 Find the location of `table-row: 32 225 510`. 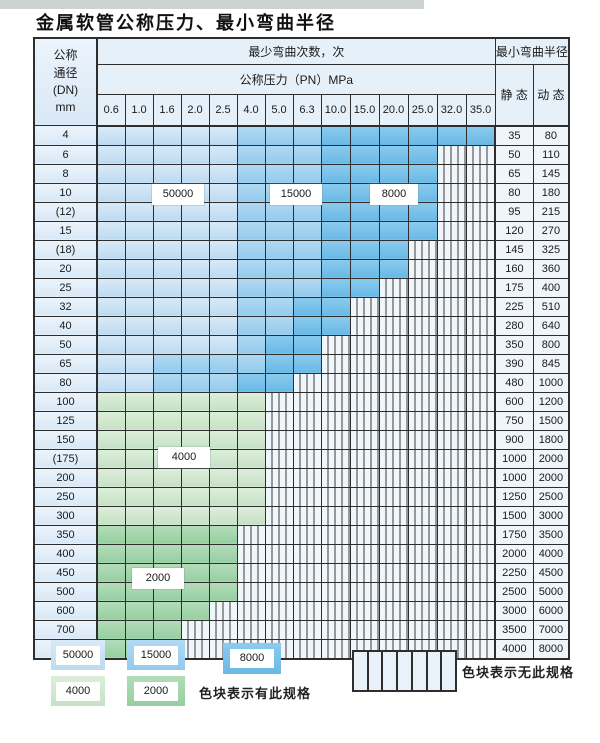

table-row: 32 225 510 is located at coordinates (301, 306).